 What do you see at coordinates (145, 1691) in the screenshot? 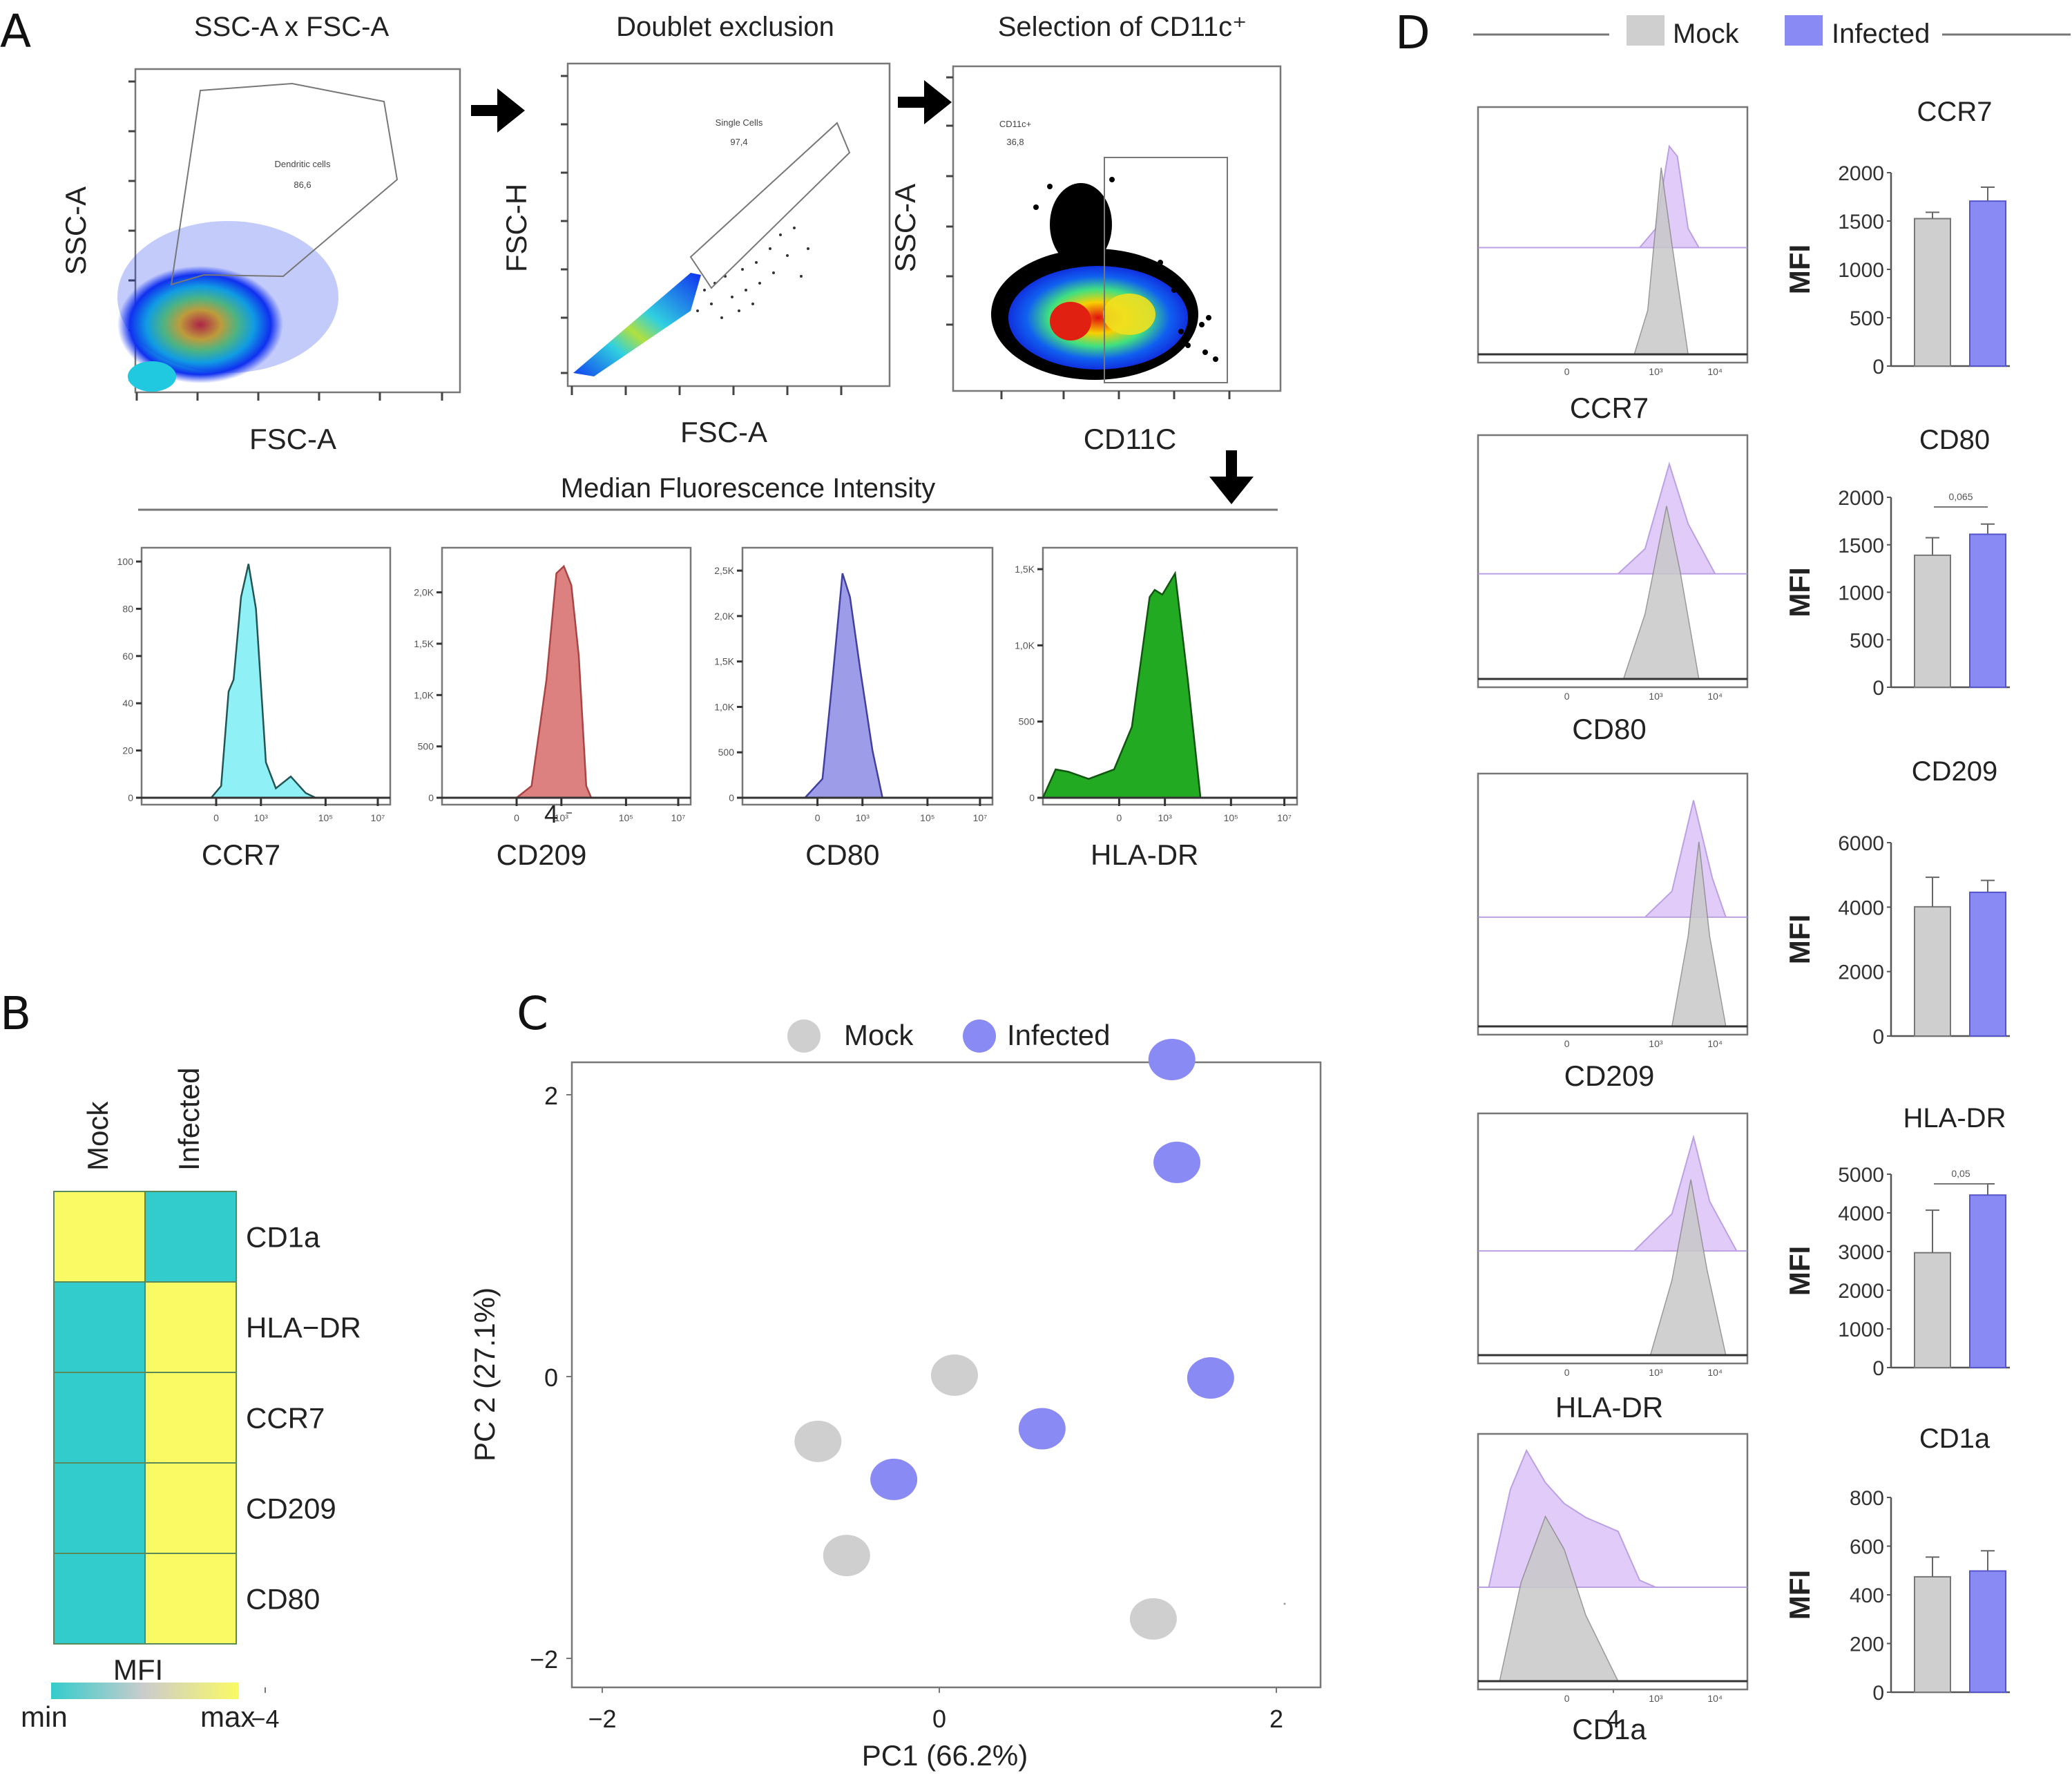
I see `heatmap-legend-gradient` at bounding box center [145, 1691].